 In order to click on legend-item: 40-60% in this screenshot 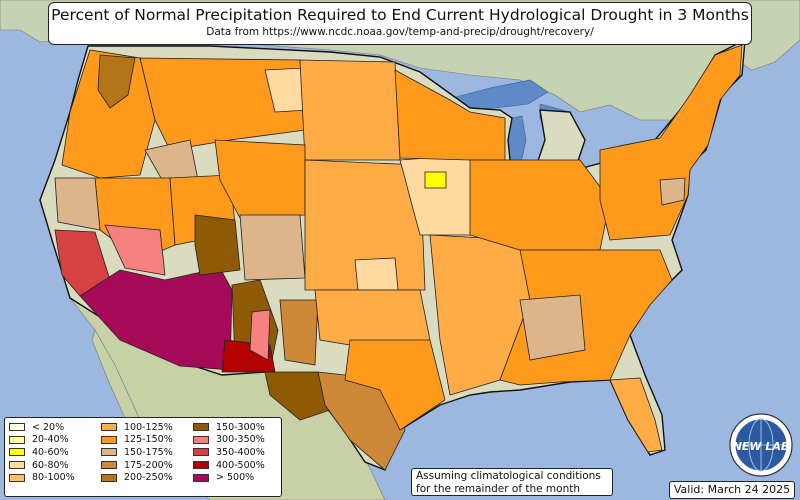, I will do `click(42, 452)`.